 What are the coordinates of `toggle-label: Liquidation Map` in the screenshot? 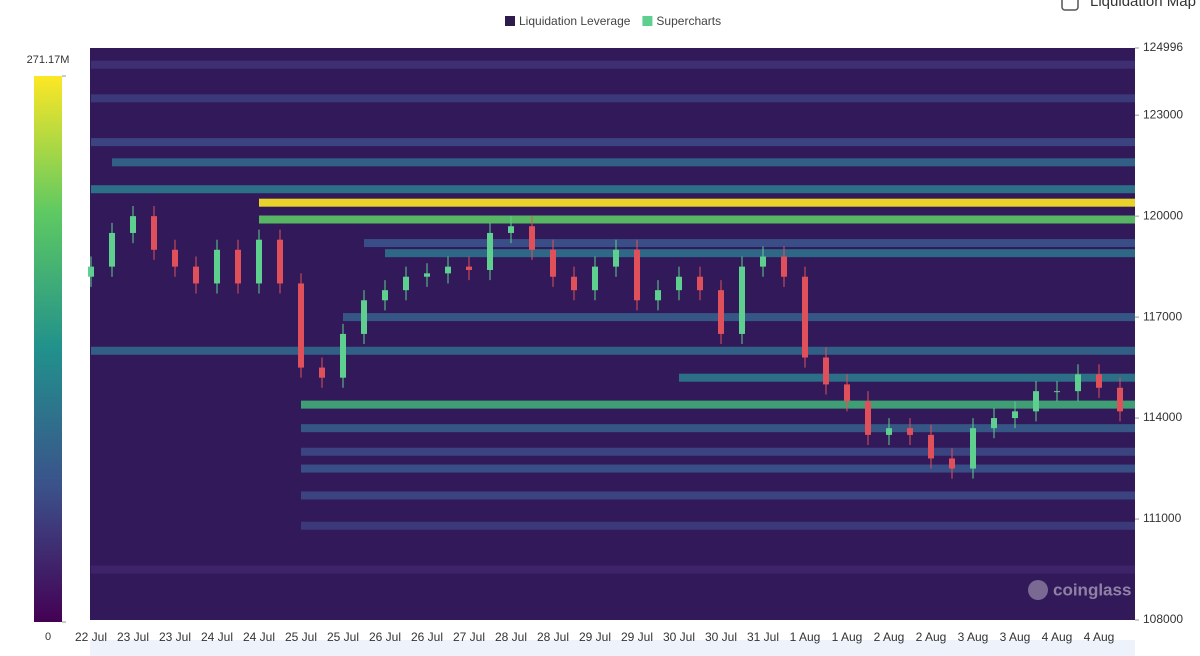 It's located at (1143, 5).